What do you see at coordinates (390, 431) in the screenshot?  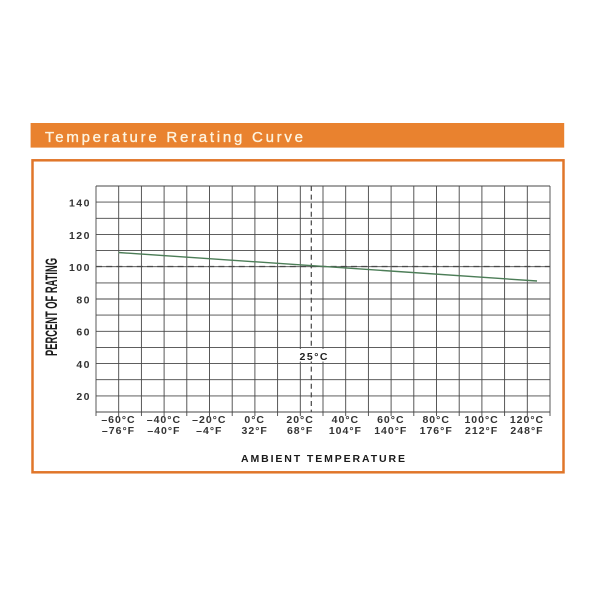 I see `svg-text: 140°F` at bounding box center [390, 431].